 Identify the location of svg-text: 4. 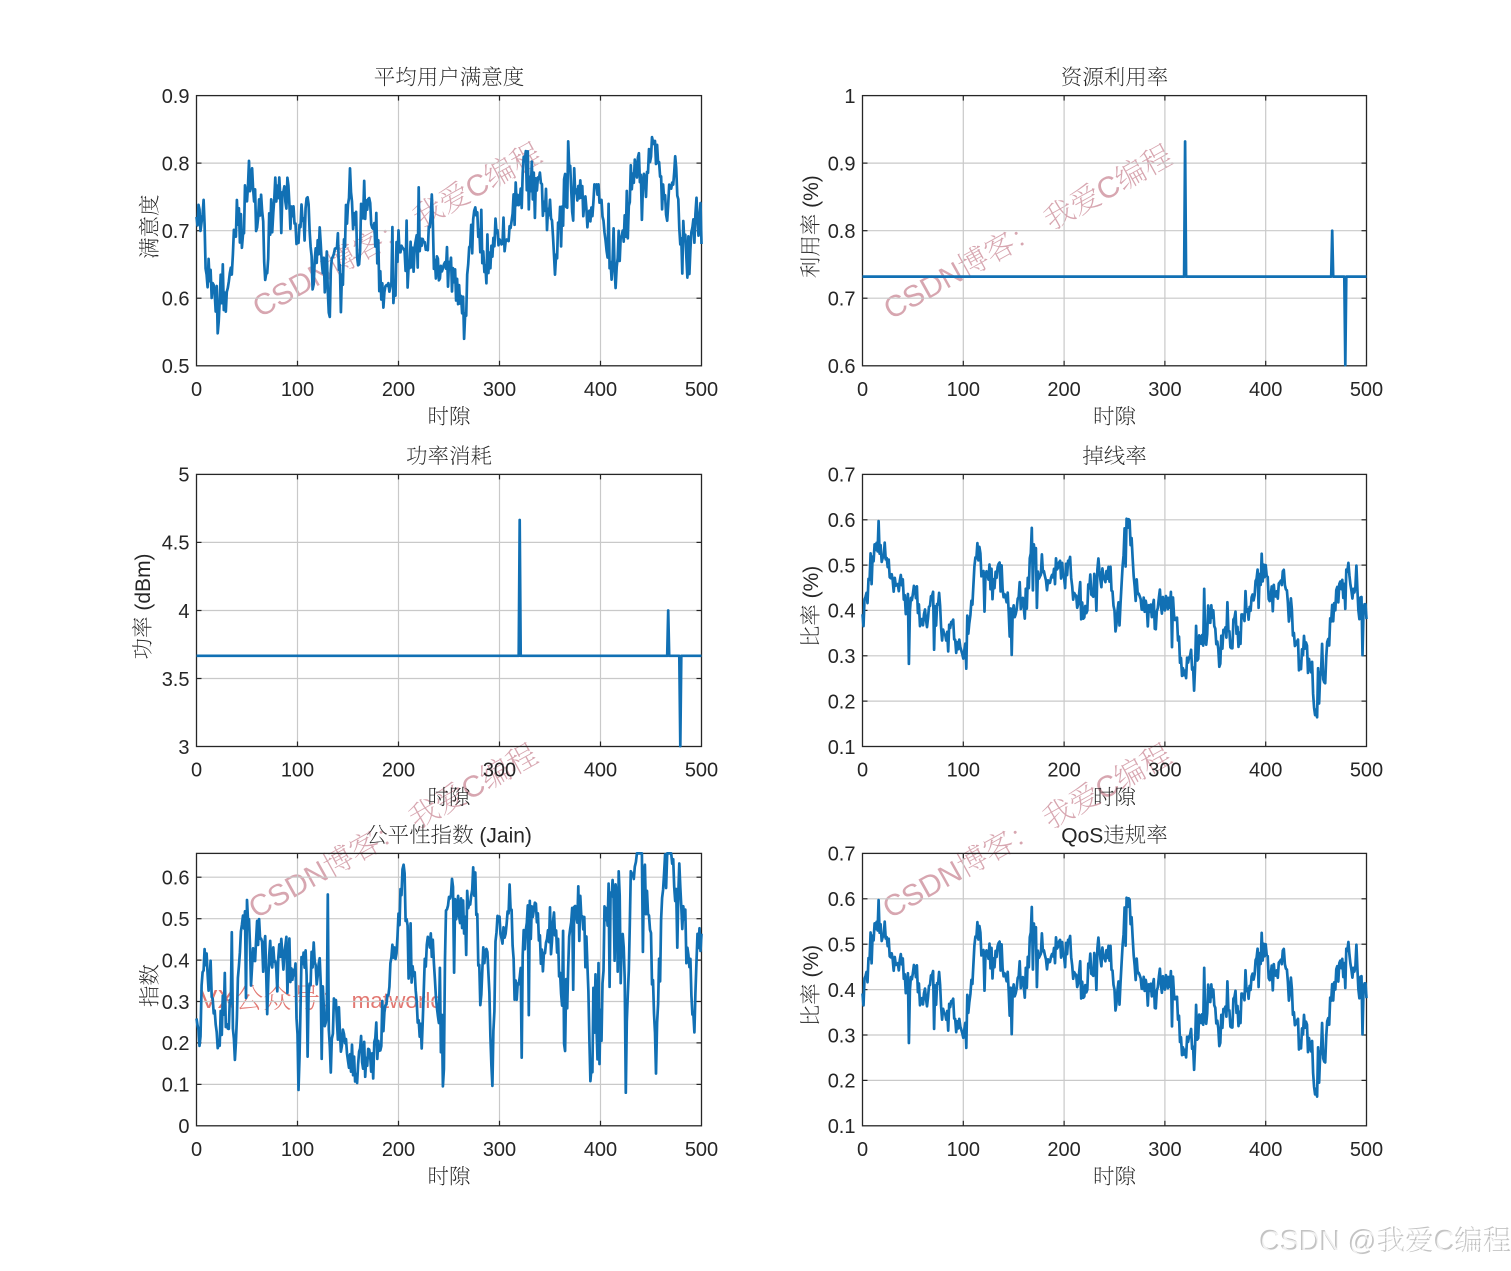
(183, 612).